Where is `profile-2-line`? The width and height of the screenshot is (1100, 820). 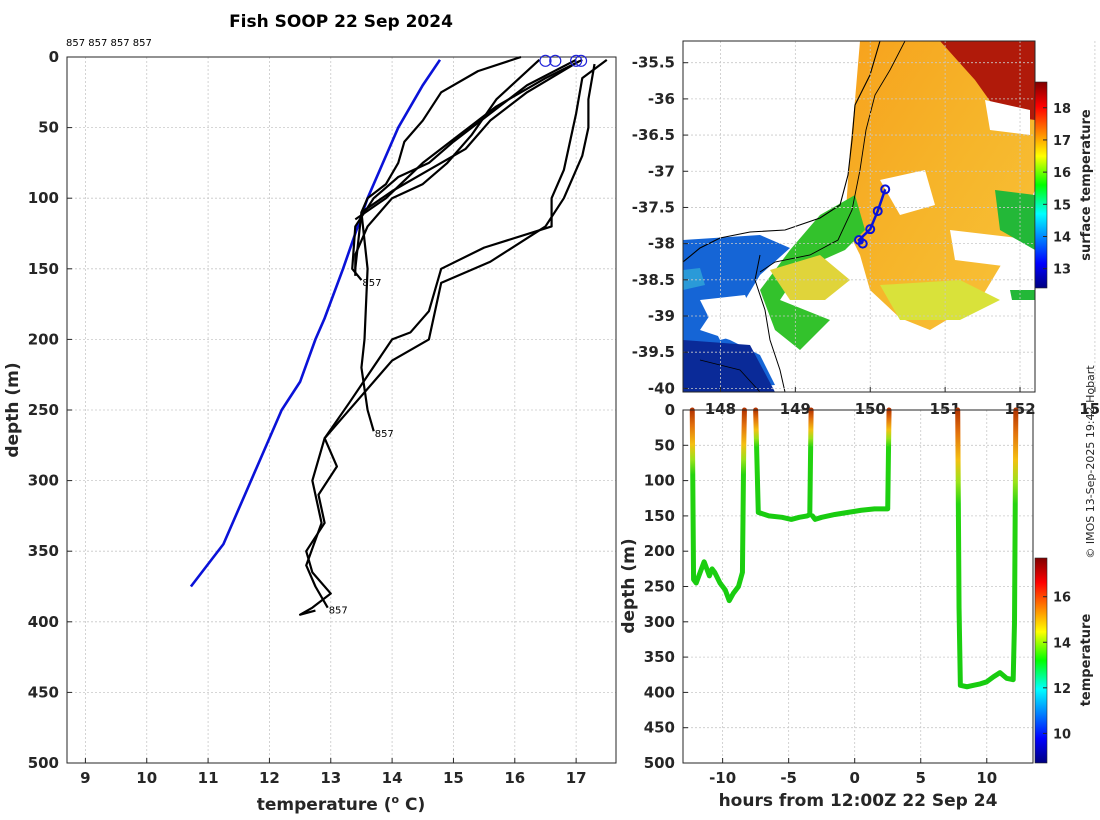
profile-2-line is located at coordinates (783, 464).